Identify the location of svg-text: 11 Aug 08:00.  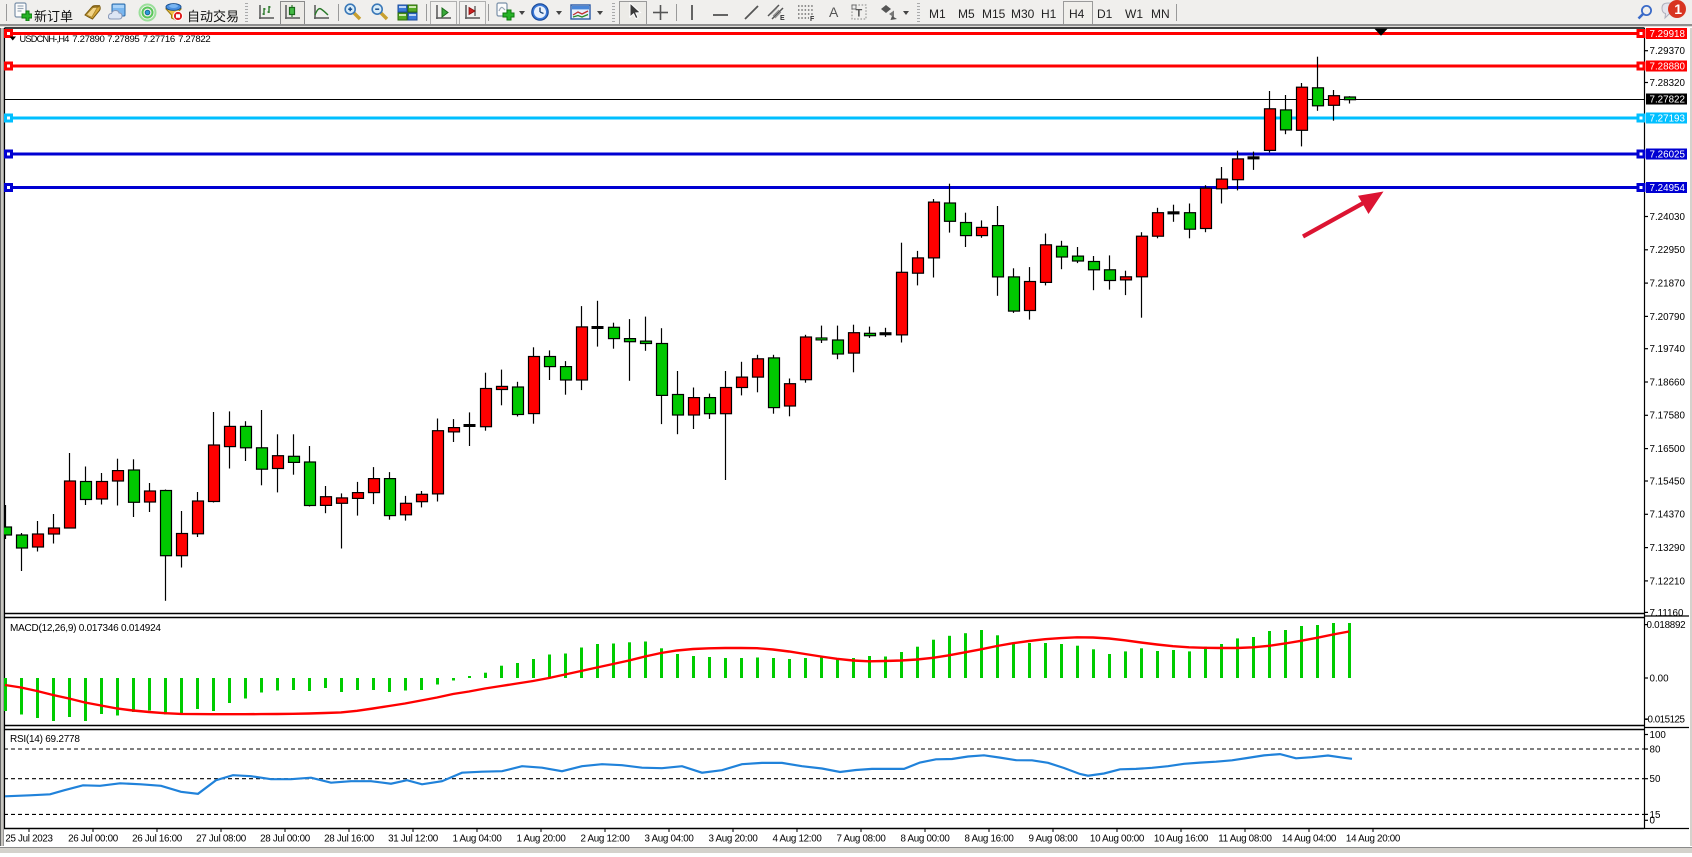
(1245, 839).